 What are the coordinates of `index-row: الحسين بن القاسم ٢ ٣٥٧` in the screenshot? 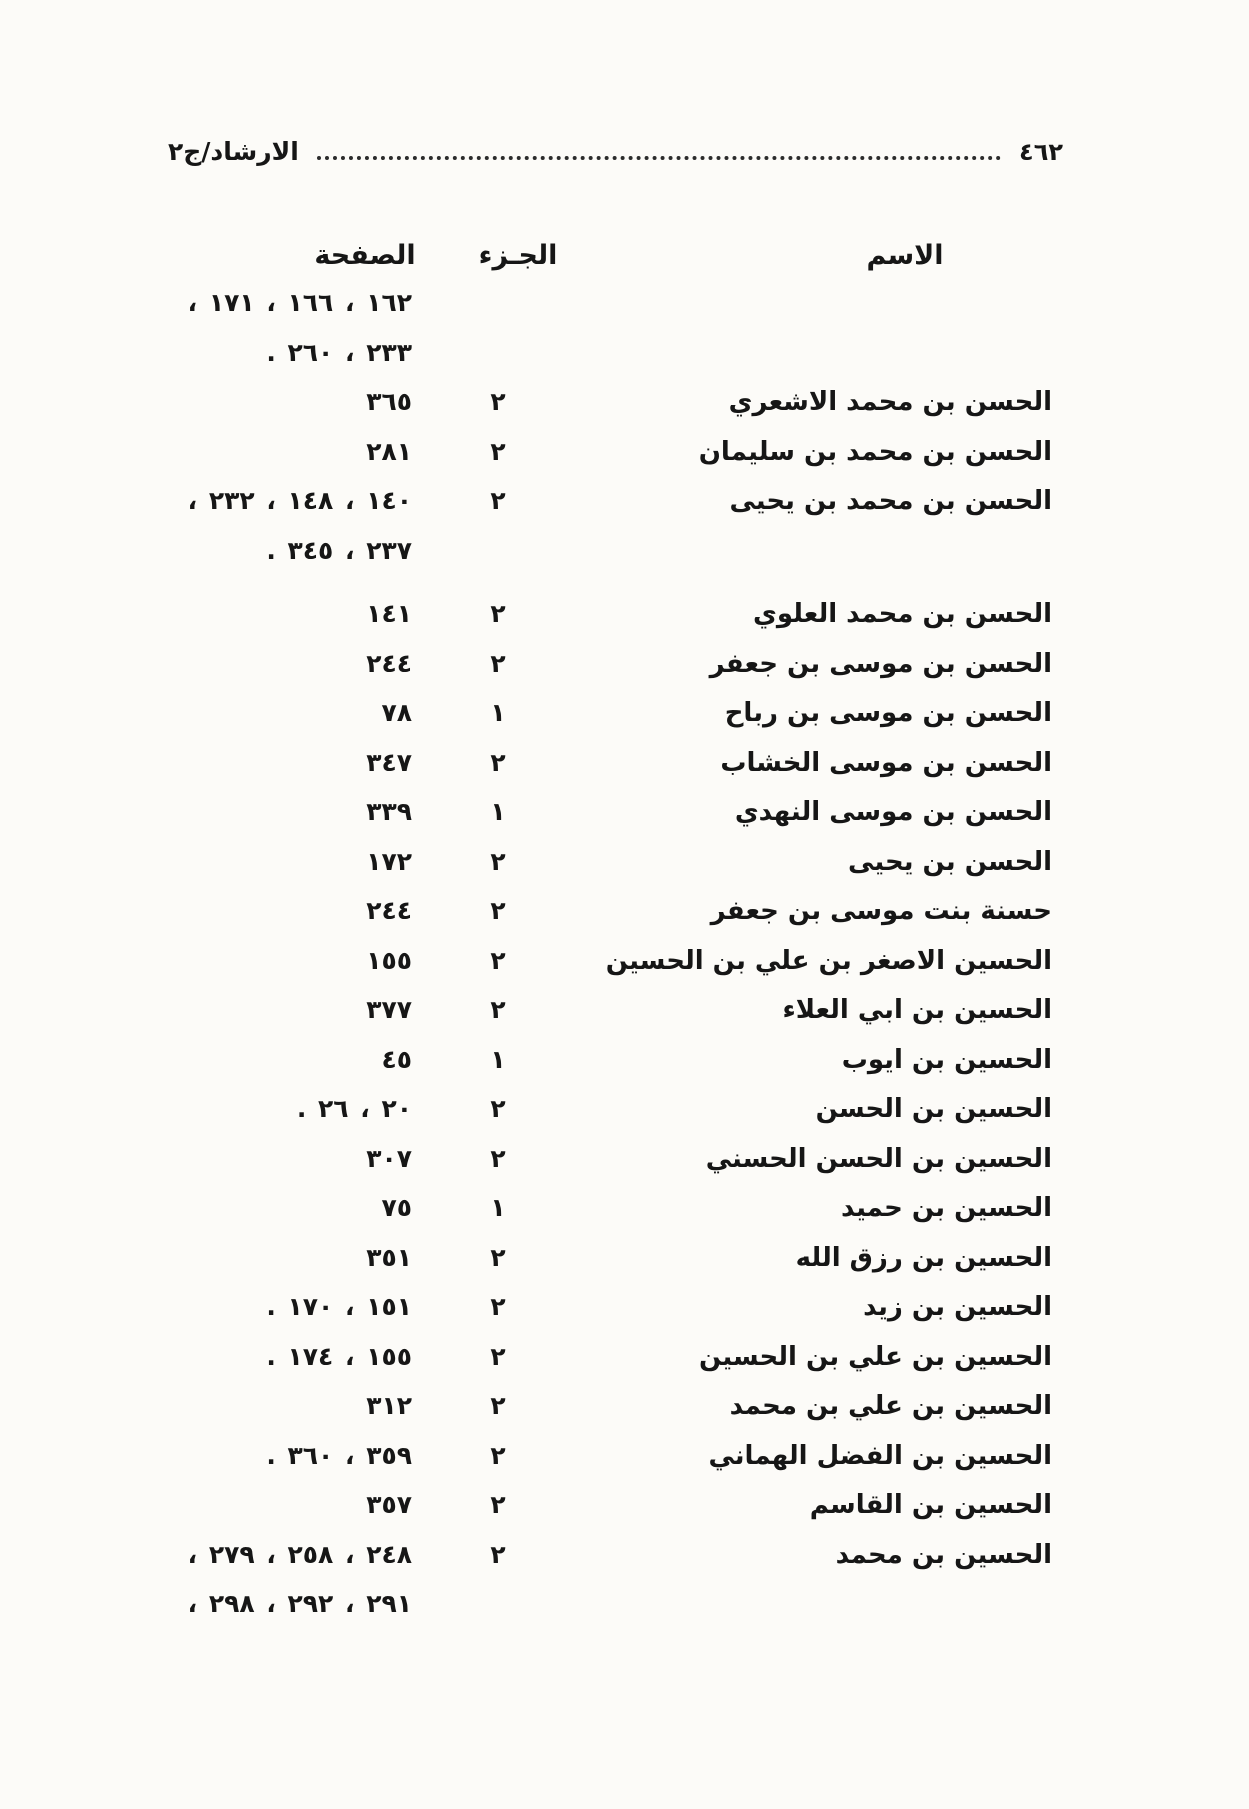 It's located at (624, 1508).